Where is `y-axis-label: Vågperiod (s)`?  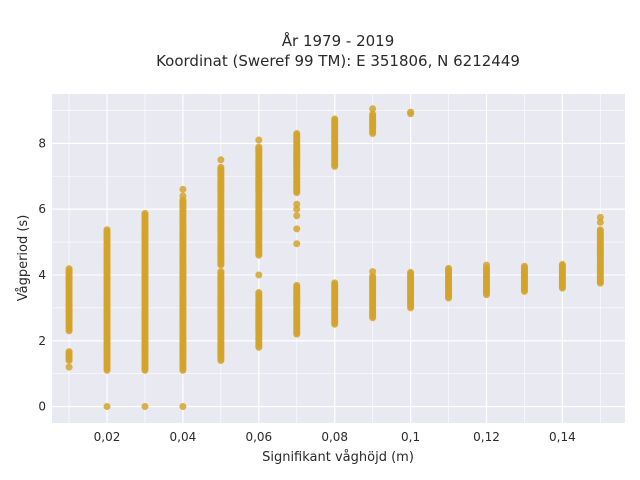 y-axis-label: Vågperiod (s) is located at coordinates (23, 258).